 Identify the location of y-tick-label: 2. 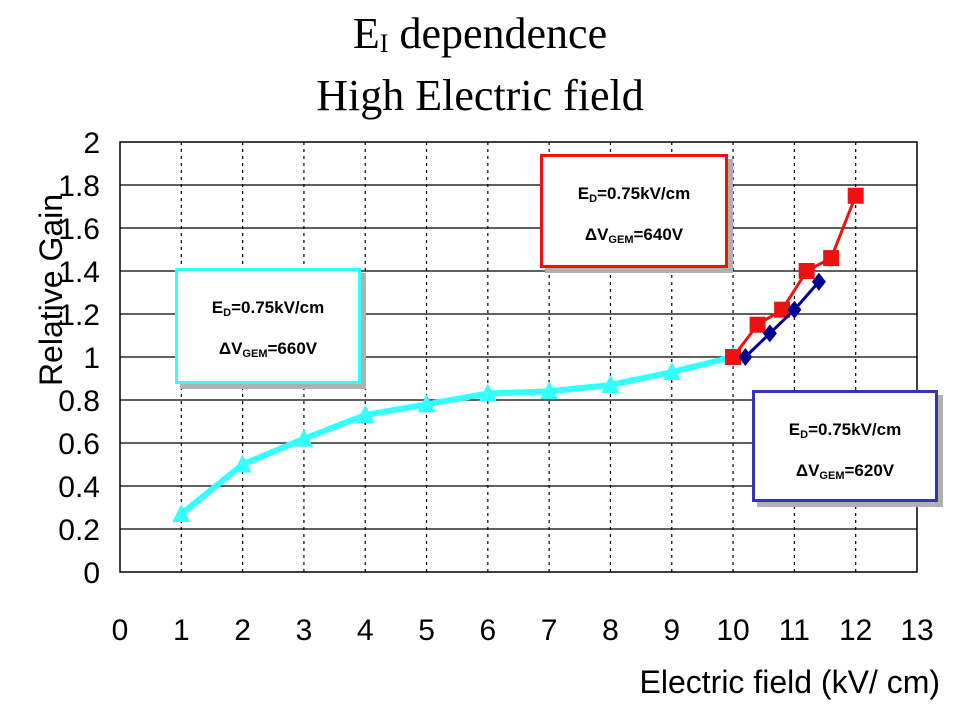
(91, 143).